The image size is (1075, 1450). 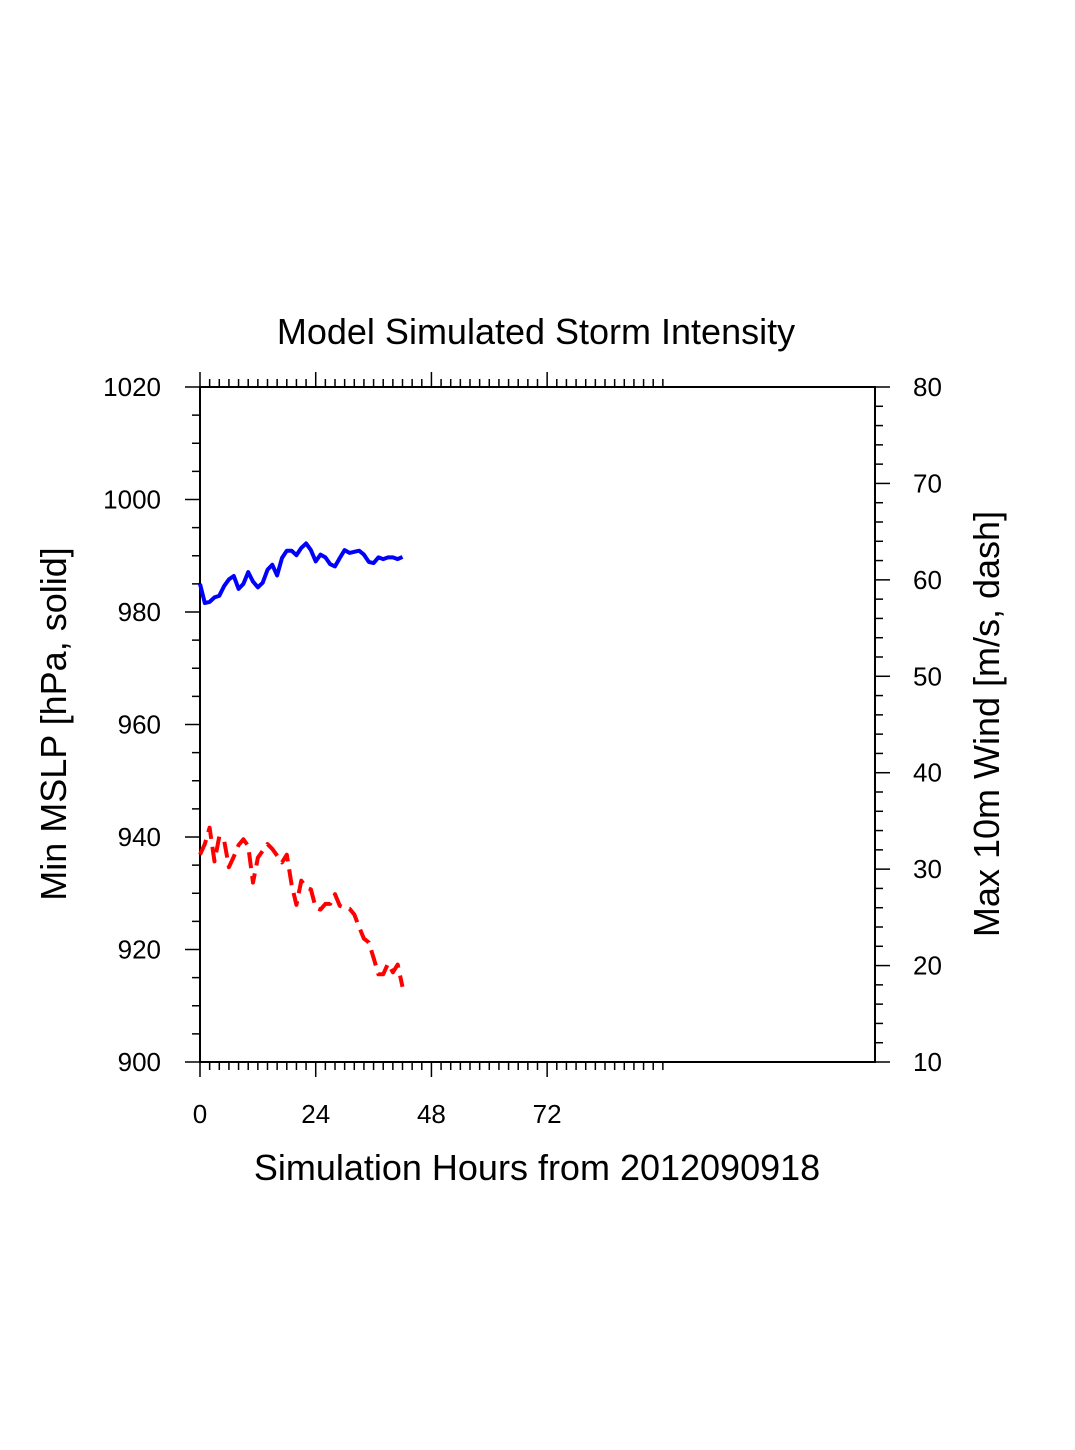 I want to click on max-wind-series-line, so click(x=301, y=906).